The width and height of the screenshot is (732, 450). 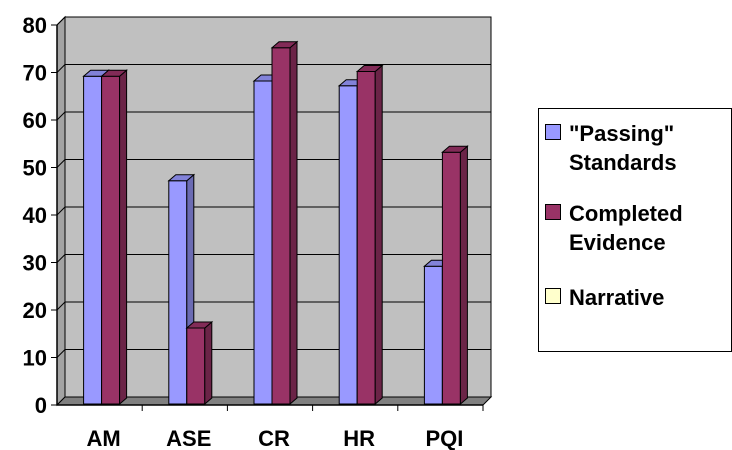 I want to click on legend-swatch-narrative, so click(x=553, y=296).